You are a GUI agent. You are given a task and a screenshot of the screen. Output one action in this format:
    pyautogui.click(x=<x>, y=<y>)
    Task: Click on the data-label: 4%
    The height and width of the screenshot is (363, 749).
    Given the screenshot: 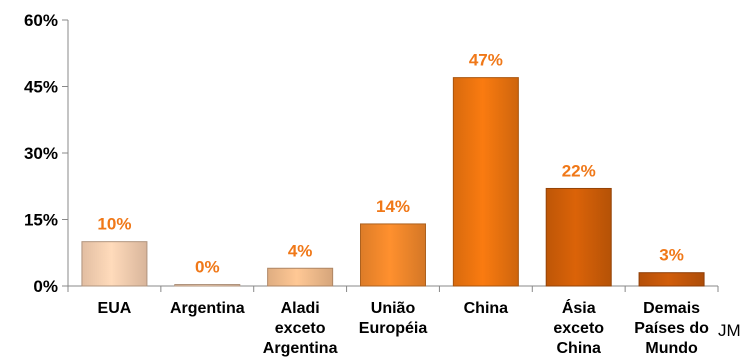 What is the action you would take?
    pyautogui.click(x=300, y=250)
    